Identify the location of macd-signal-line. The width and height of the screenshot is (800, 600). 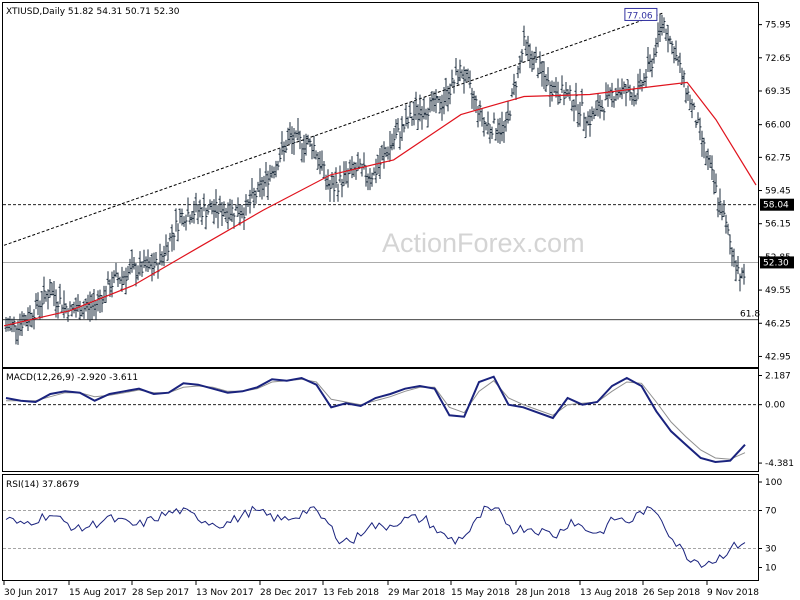
(376, 419).